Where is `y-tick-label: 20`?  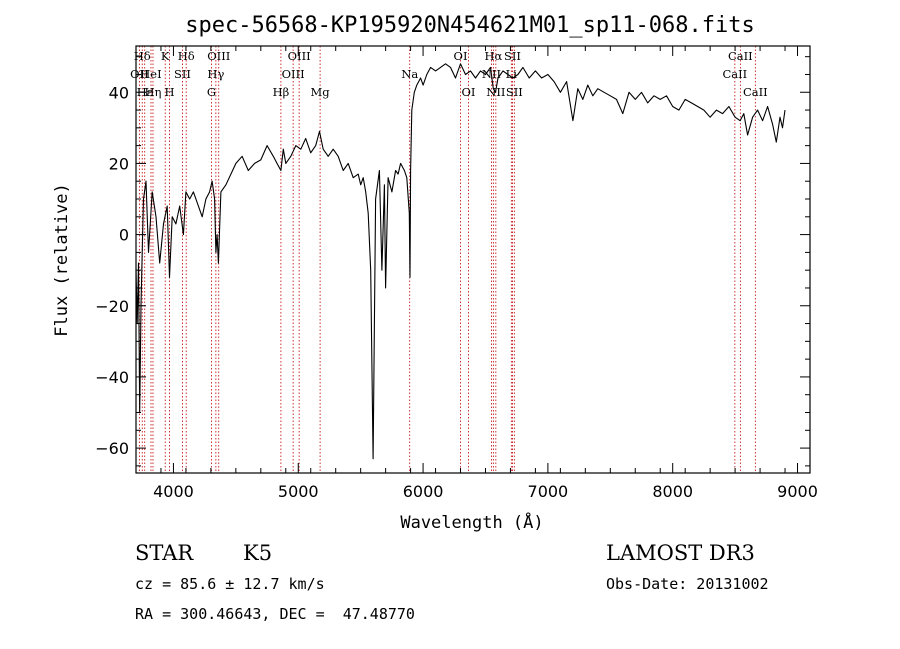
y-tick-label: 20 is located at coordinates (119, 163).